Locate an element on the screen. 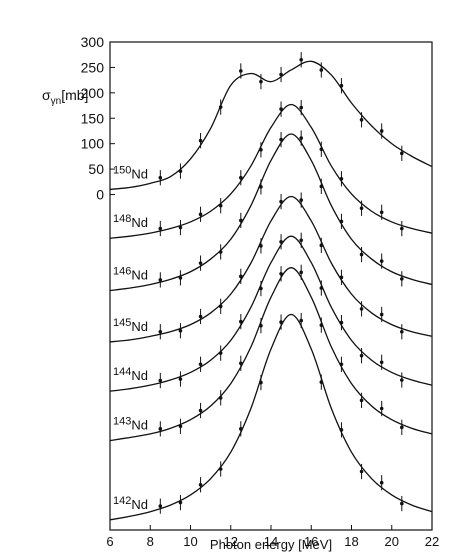  y-tick-label: 250 is located at coordinates (93, 67).